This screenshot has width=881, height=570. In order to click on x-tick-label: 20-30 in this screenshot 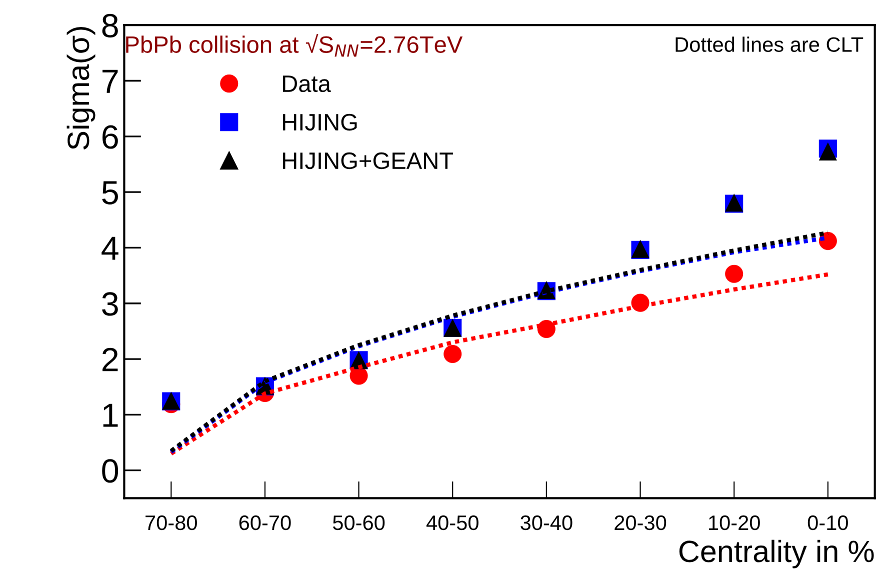, I will do `click(640, 522)`.